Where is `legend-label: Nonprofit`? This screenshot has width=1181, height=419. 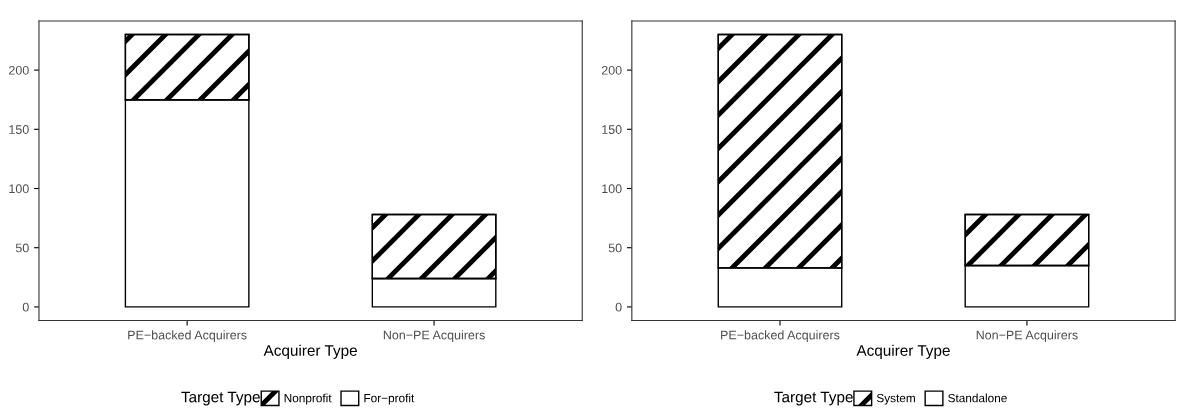 legend-label: Nonprofit is located at coordinates (308, 399).